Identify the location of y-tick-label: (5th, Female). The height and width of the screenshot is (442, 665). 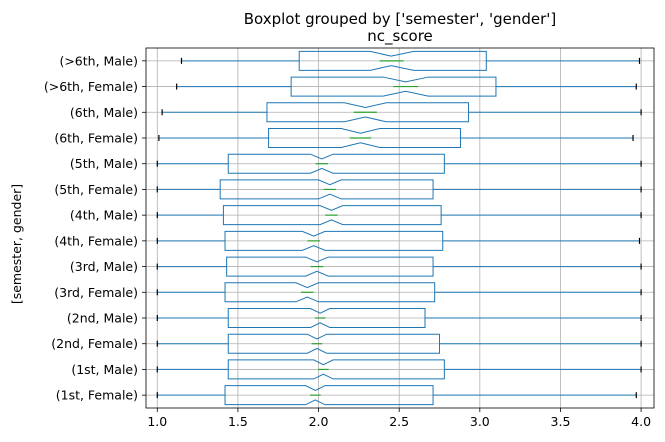
(96, 189).